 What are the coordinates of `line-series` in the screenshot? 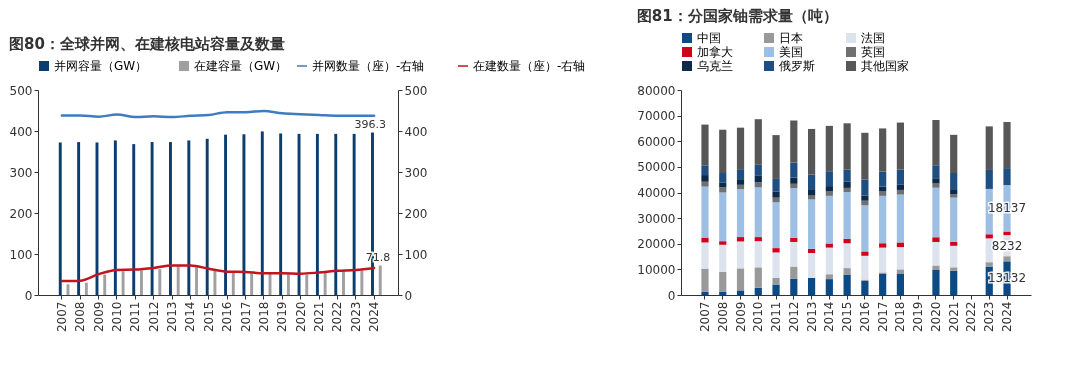 It's located at (218, 114).